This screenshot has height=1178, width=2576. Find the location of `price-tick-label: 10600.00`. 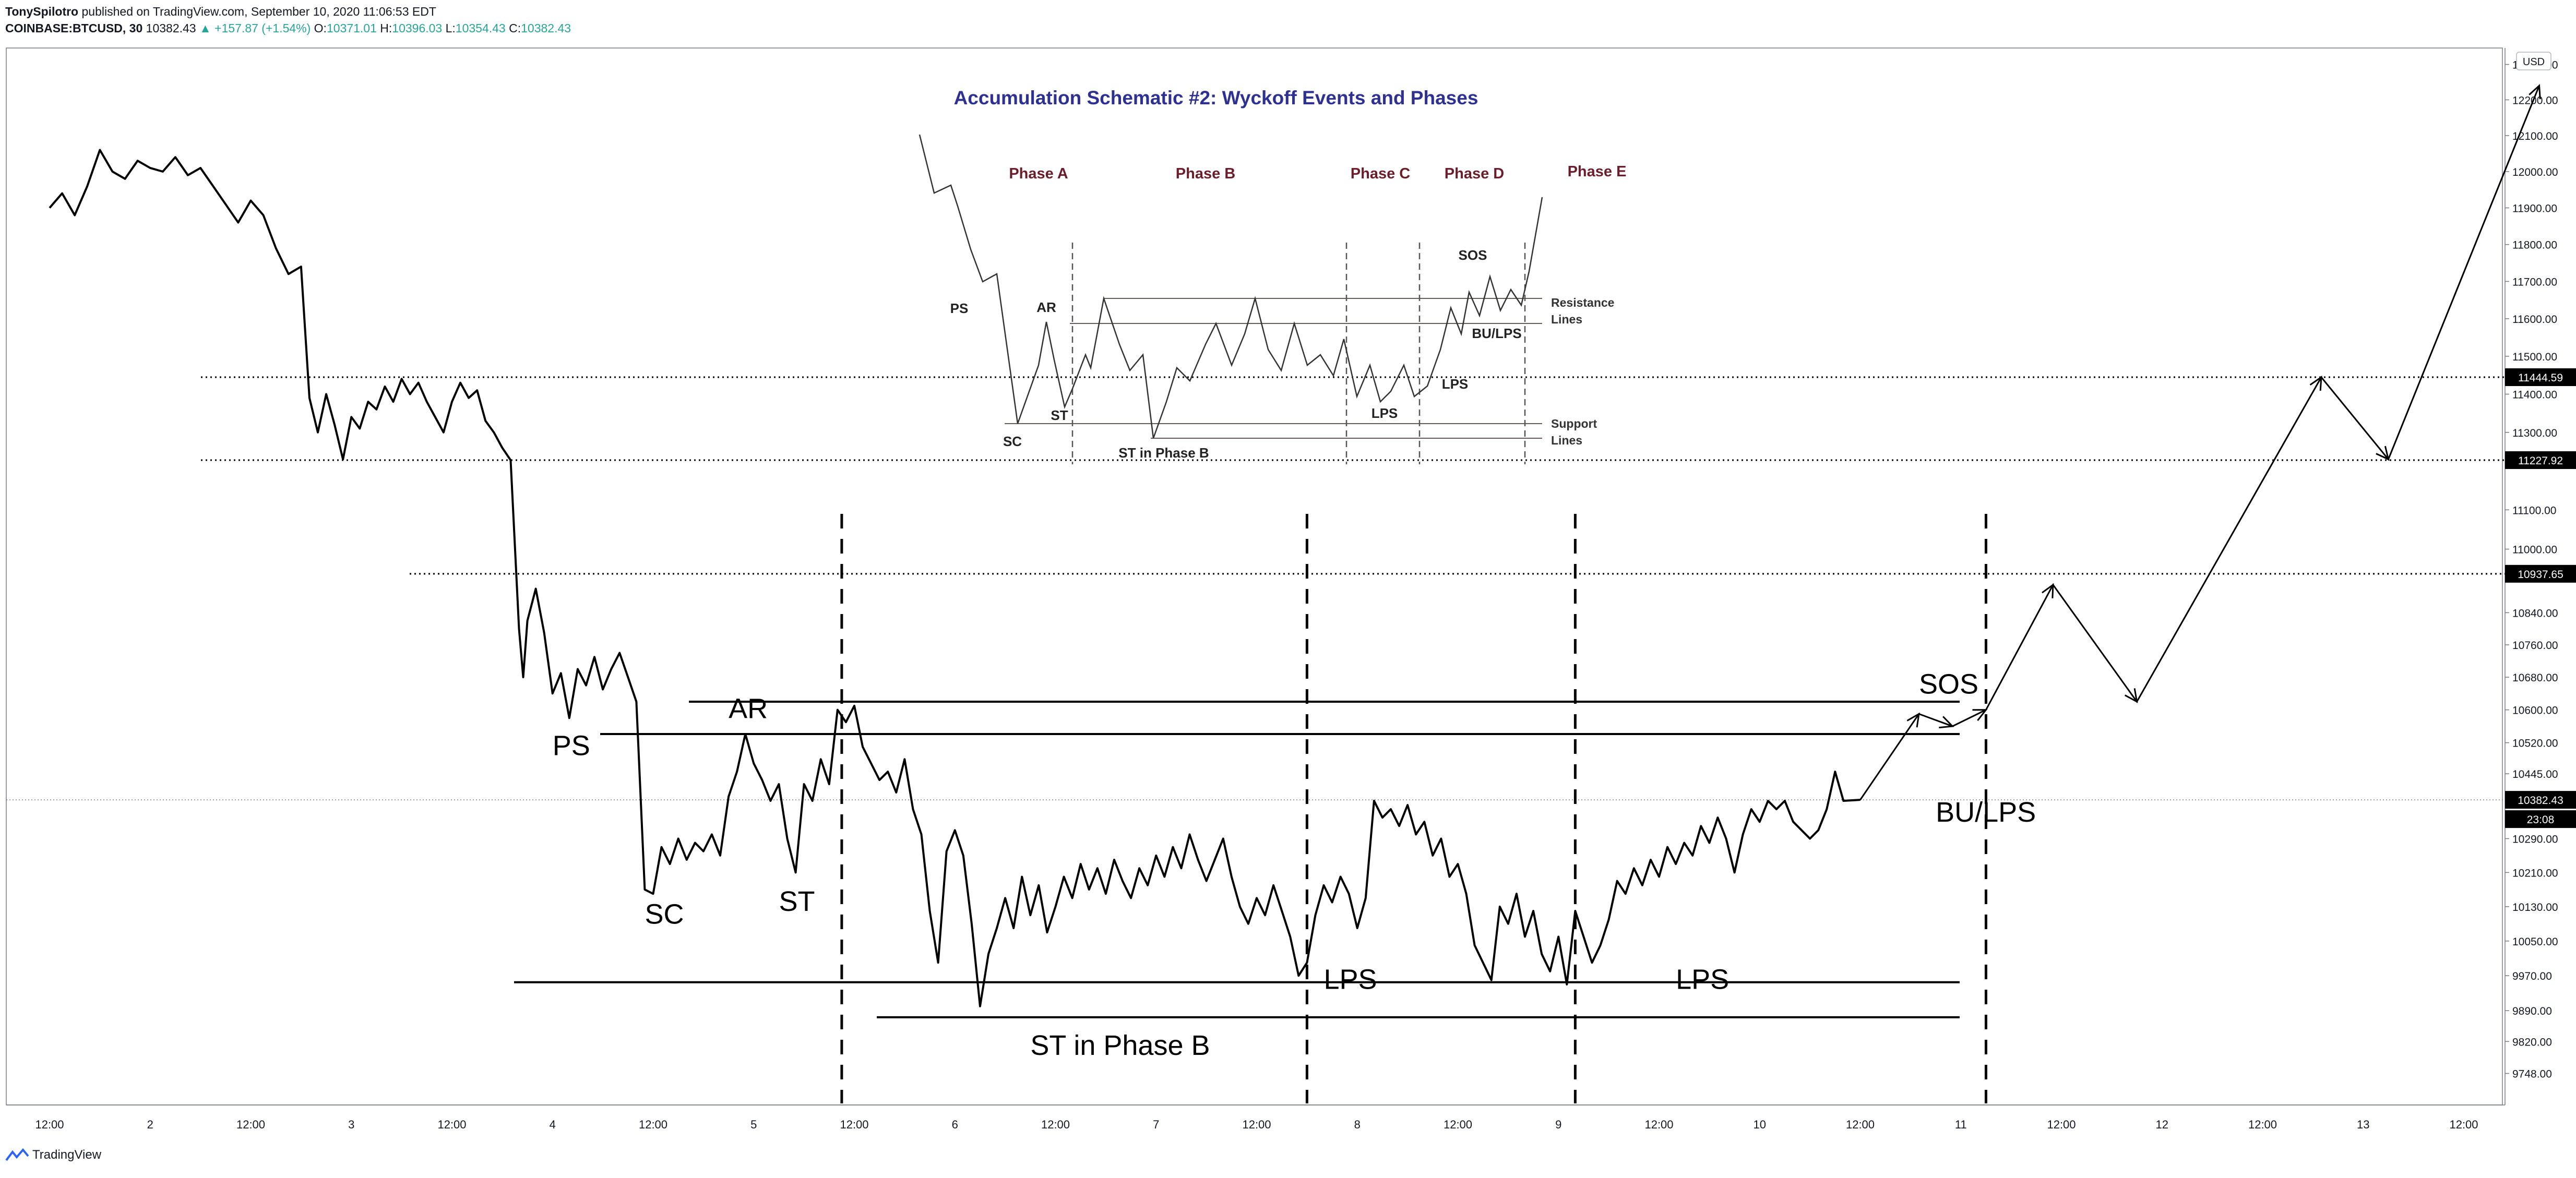

price-tick-label: 10600.00 is located at coordinates (2535, 711).